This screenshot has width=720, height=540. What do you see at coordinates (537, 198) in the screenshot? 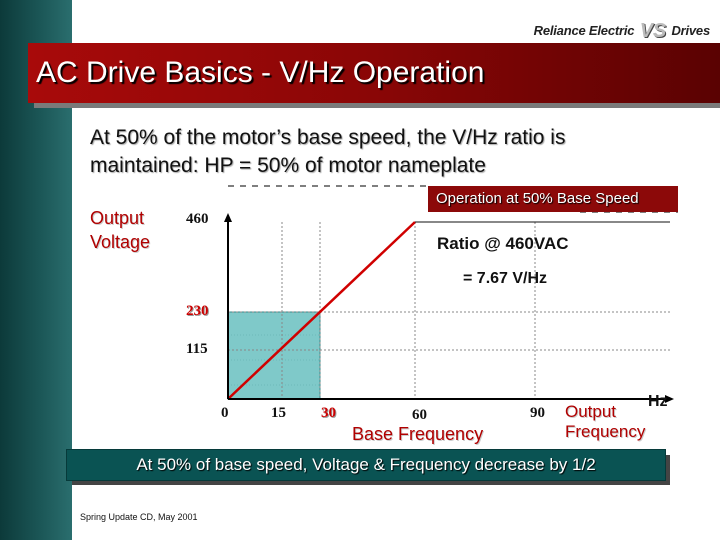
I see `operation-label: Operation at 50% Base Speed` at bounding box center [537, 198].